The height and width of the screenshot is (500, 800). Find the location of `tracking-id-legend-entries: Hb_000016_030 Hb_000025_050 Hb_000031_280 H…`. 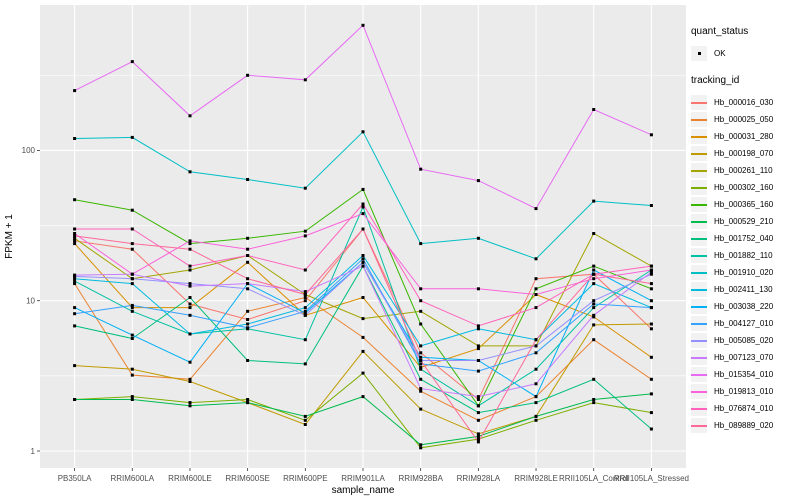

tracking-id-legend-entries: Hb_000016_030 Hb_000025_050 Hb_000031_280 H… is located at coordinates (745, 264).